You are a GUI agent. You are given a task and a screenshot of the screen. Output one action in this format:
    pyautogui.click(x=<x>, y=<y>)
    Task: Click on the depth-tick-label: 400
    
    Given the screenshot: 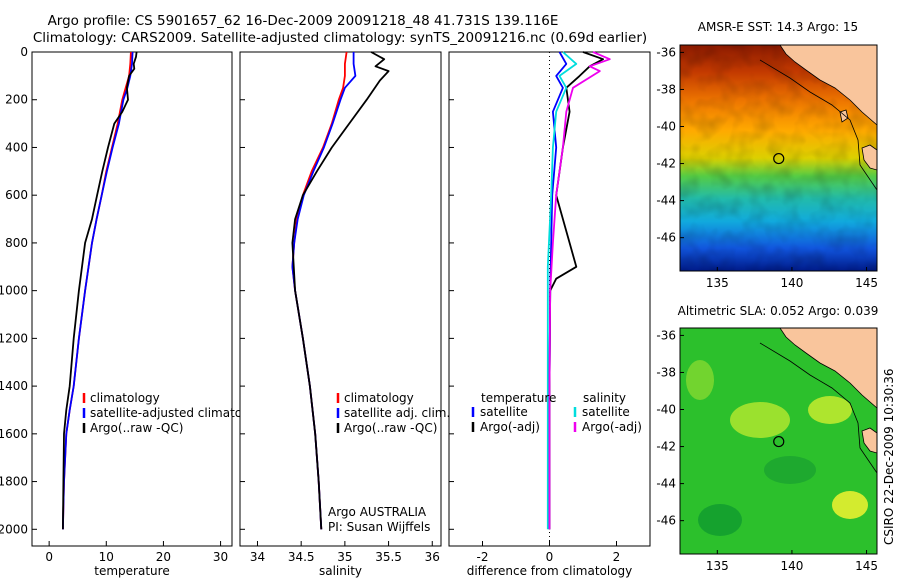 What is the action you would take?
    pyautogui.click(x=16, y=147)
    